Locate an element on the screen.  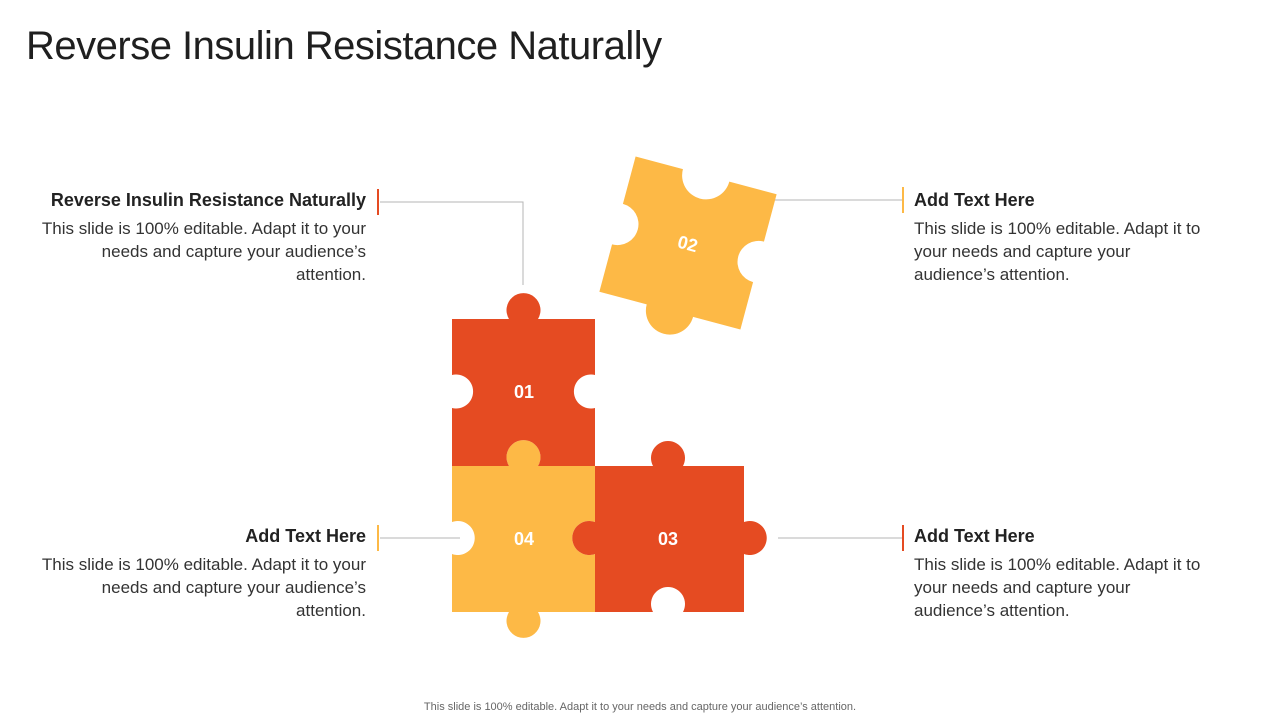
puzzle-label-04: 04 is located at coordinates (524, 539).